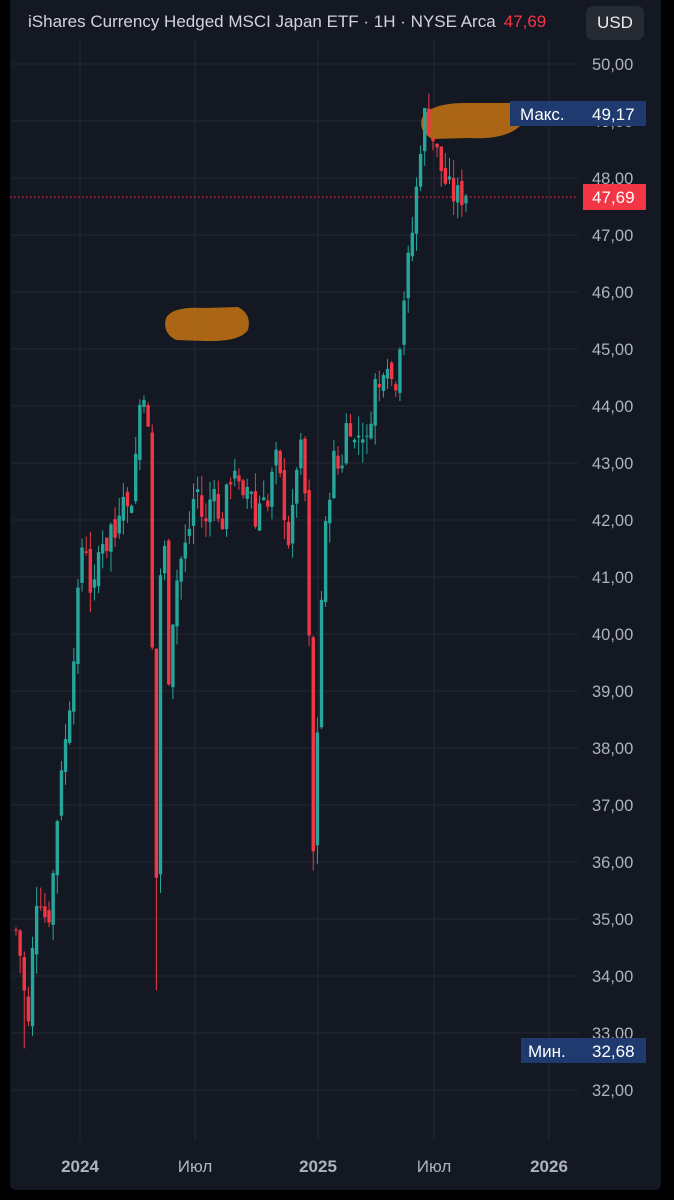 The image size is (674, 1200). I want to click on y-tick-label: 32,00, so click(612, 1091).